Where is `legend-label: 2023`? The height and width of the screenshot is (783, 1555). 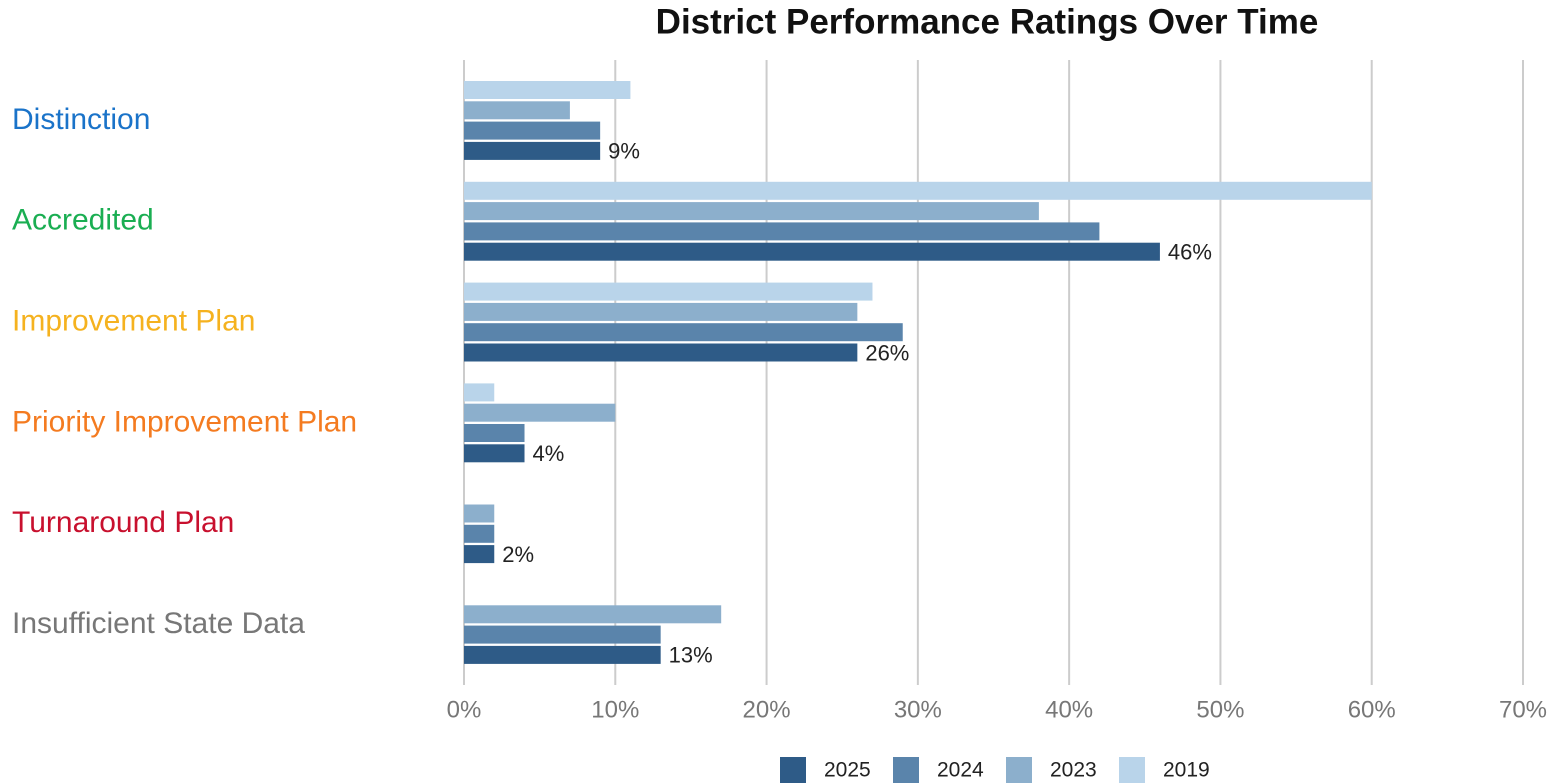 legend-label: 2023 is located at coordinates (1073, 770).